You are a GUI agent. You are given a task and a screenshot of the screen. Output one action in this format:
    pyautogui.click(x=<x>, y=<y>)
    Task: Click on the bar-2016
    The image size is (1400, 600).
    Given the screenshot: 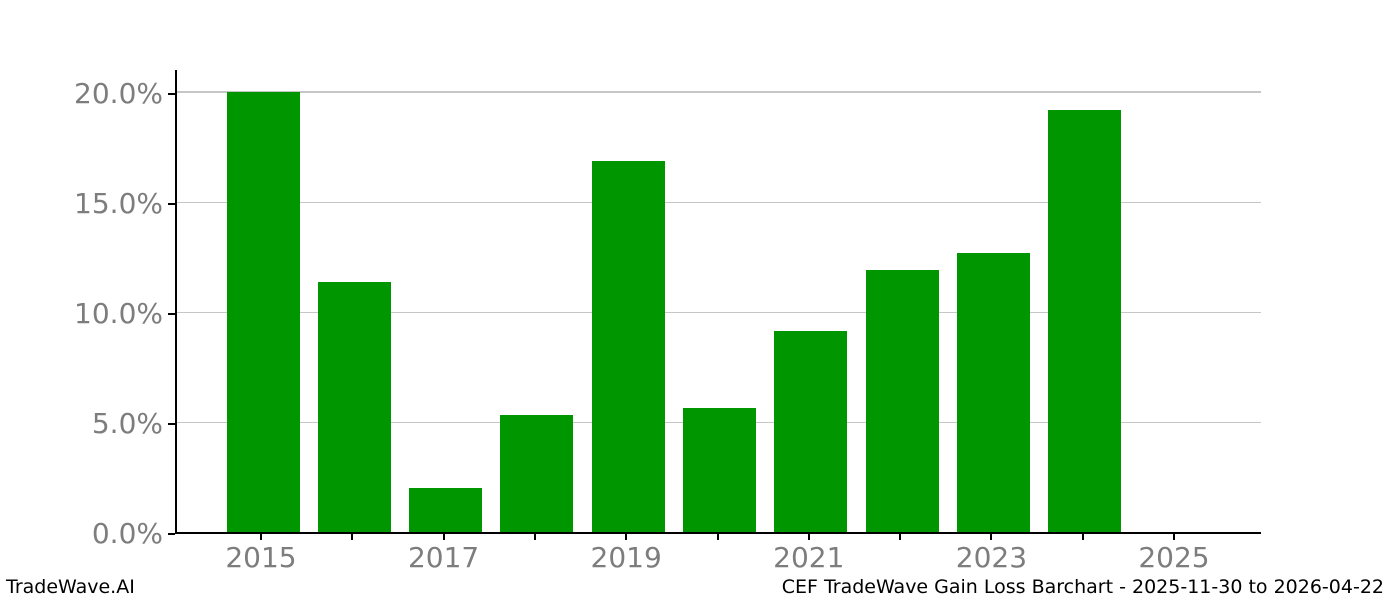 What is the action you would take?
    pyautogui.click(x=354, y=407)
    